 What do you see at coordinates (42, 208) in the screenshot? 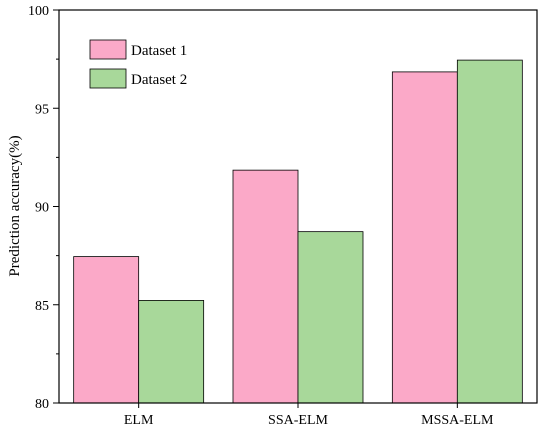
I see `y-tick-label: 90` at bounding box center [42, 208].